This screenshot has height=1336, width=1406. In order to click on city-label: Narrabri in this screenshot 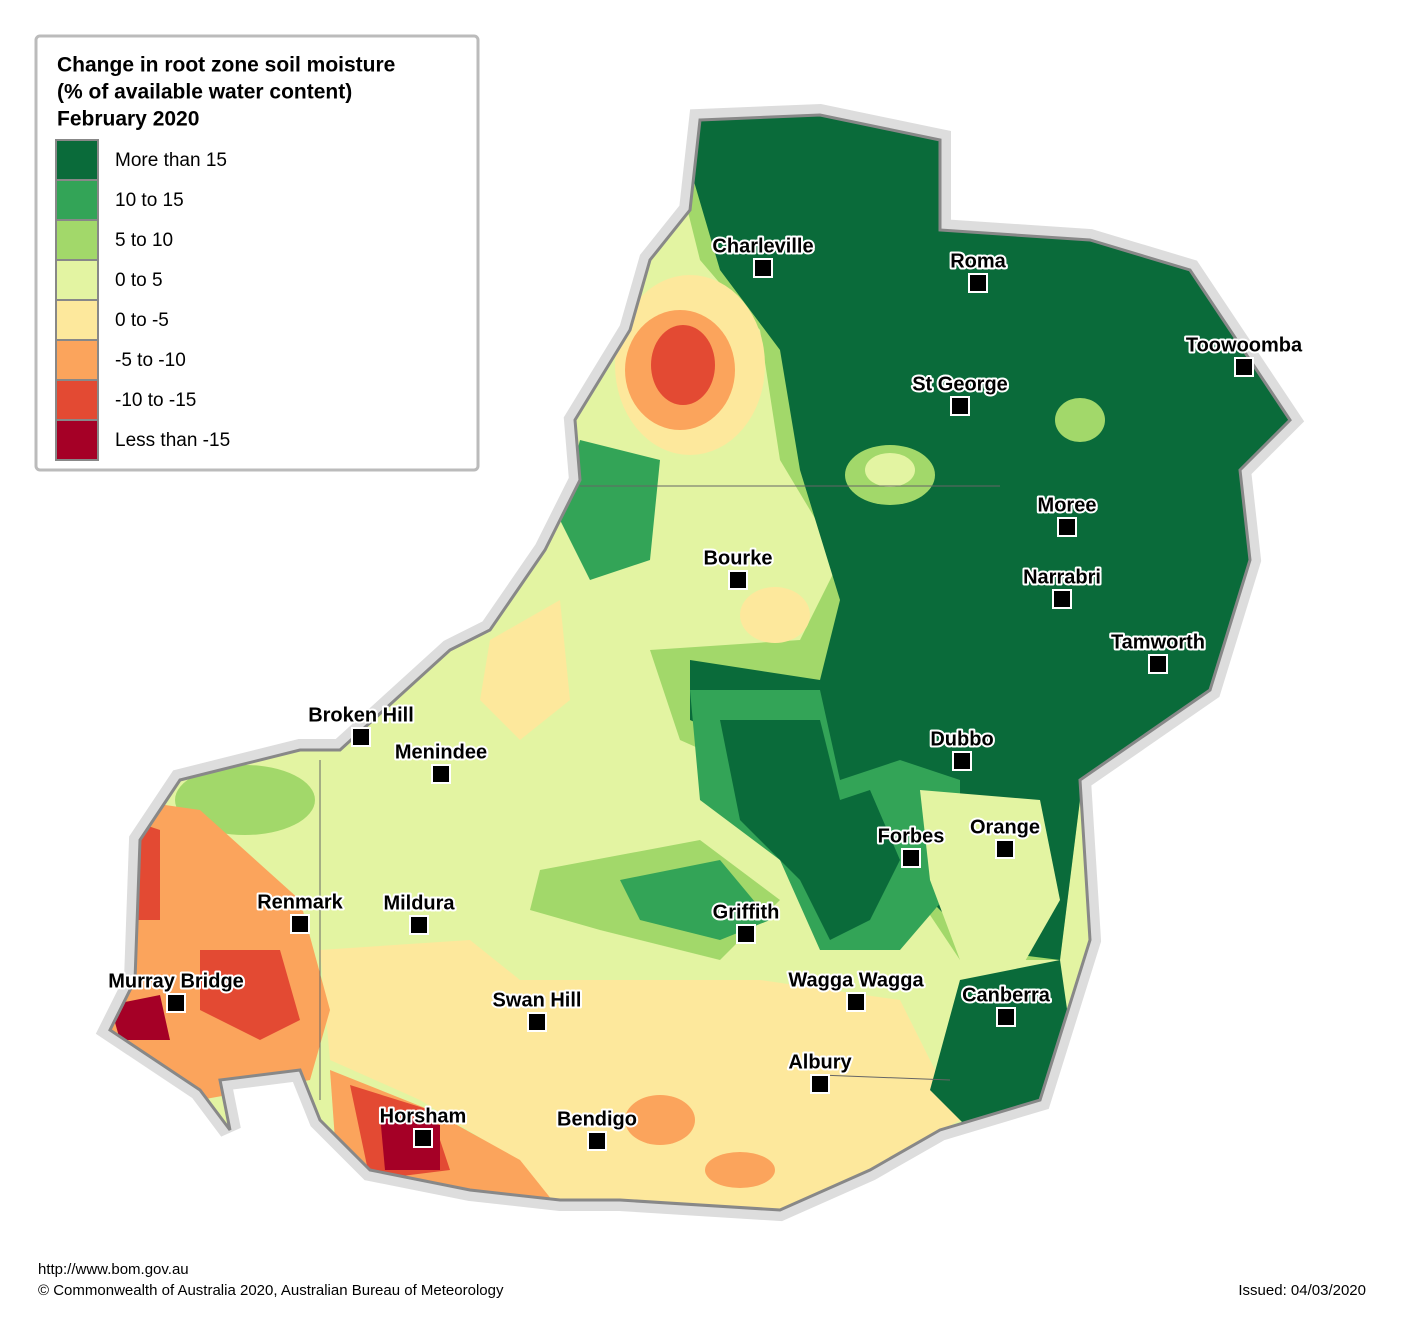, I will do `click(1062, 577)`.